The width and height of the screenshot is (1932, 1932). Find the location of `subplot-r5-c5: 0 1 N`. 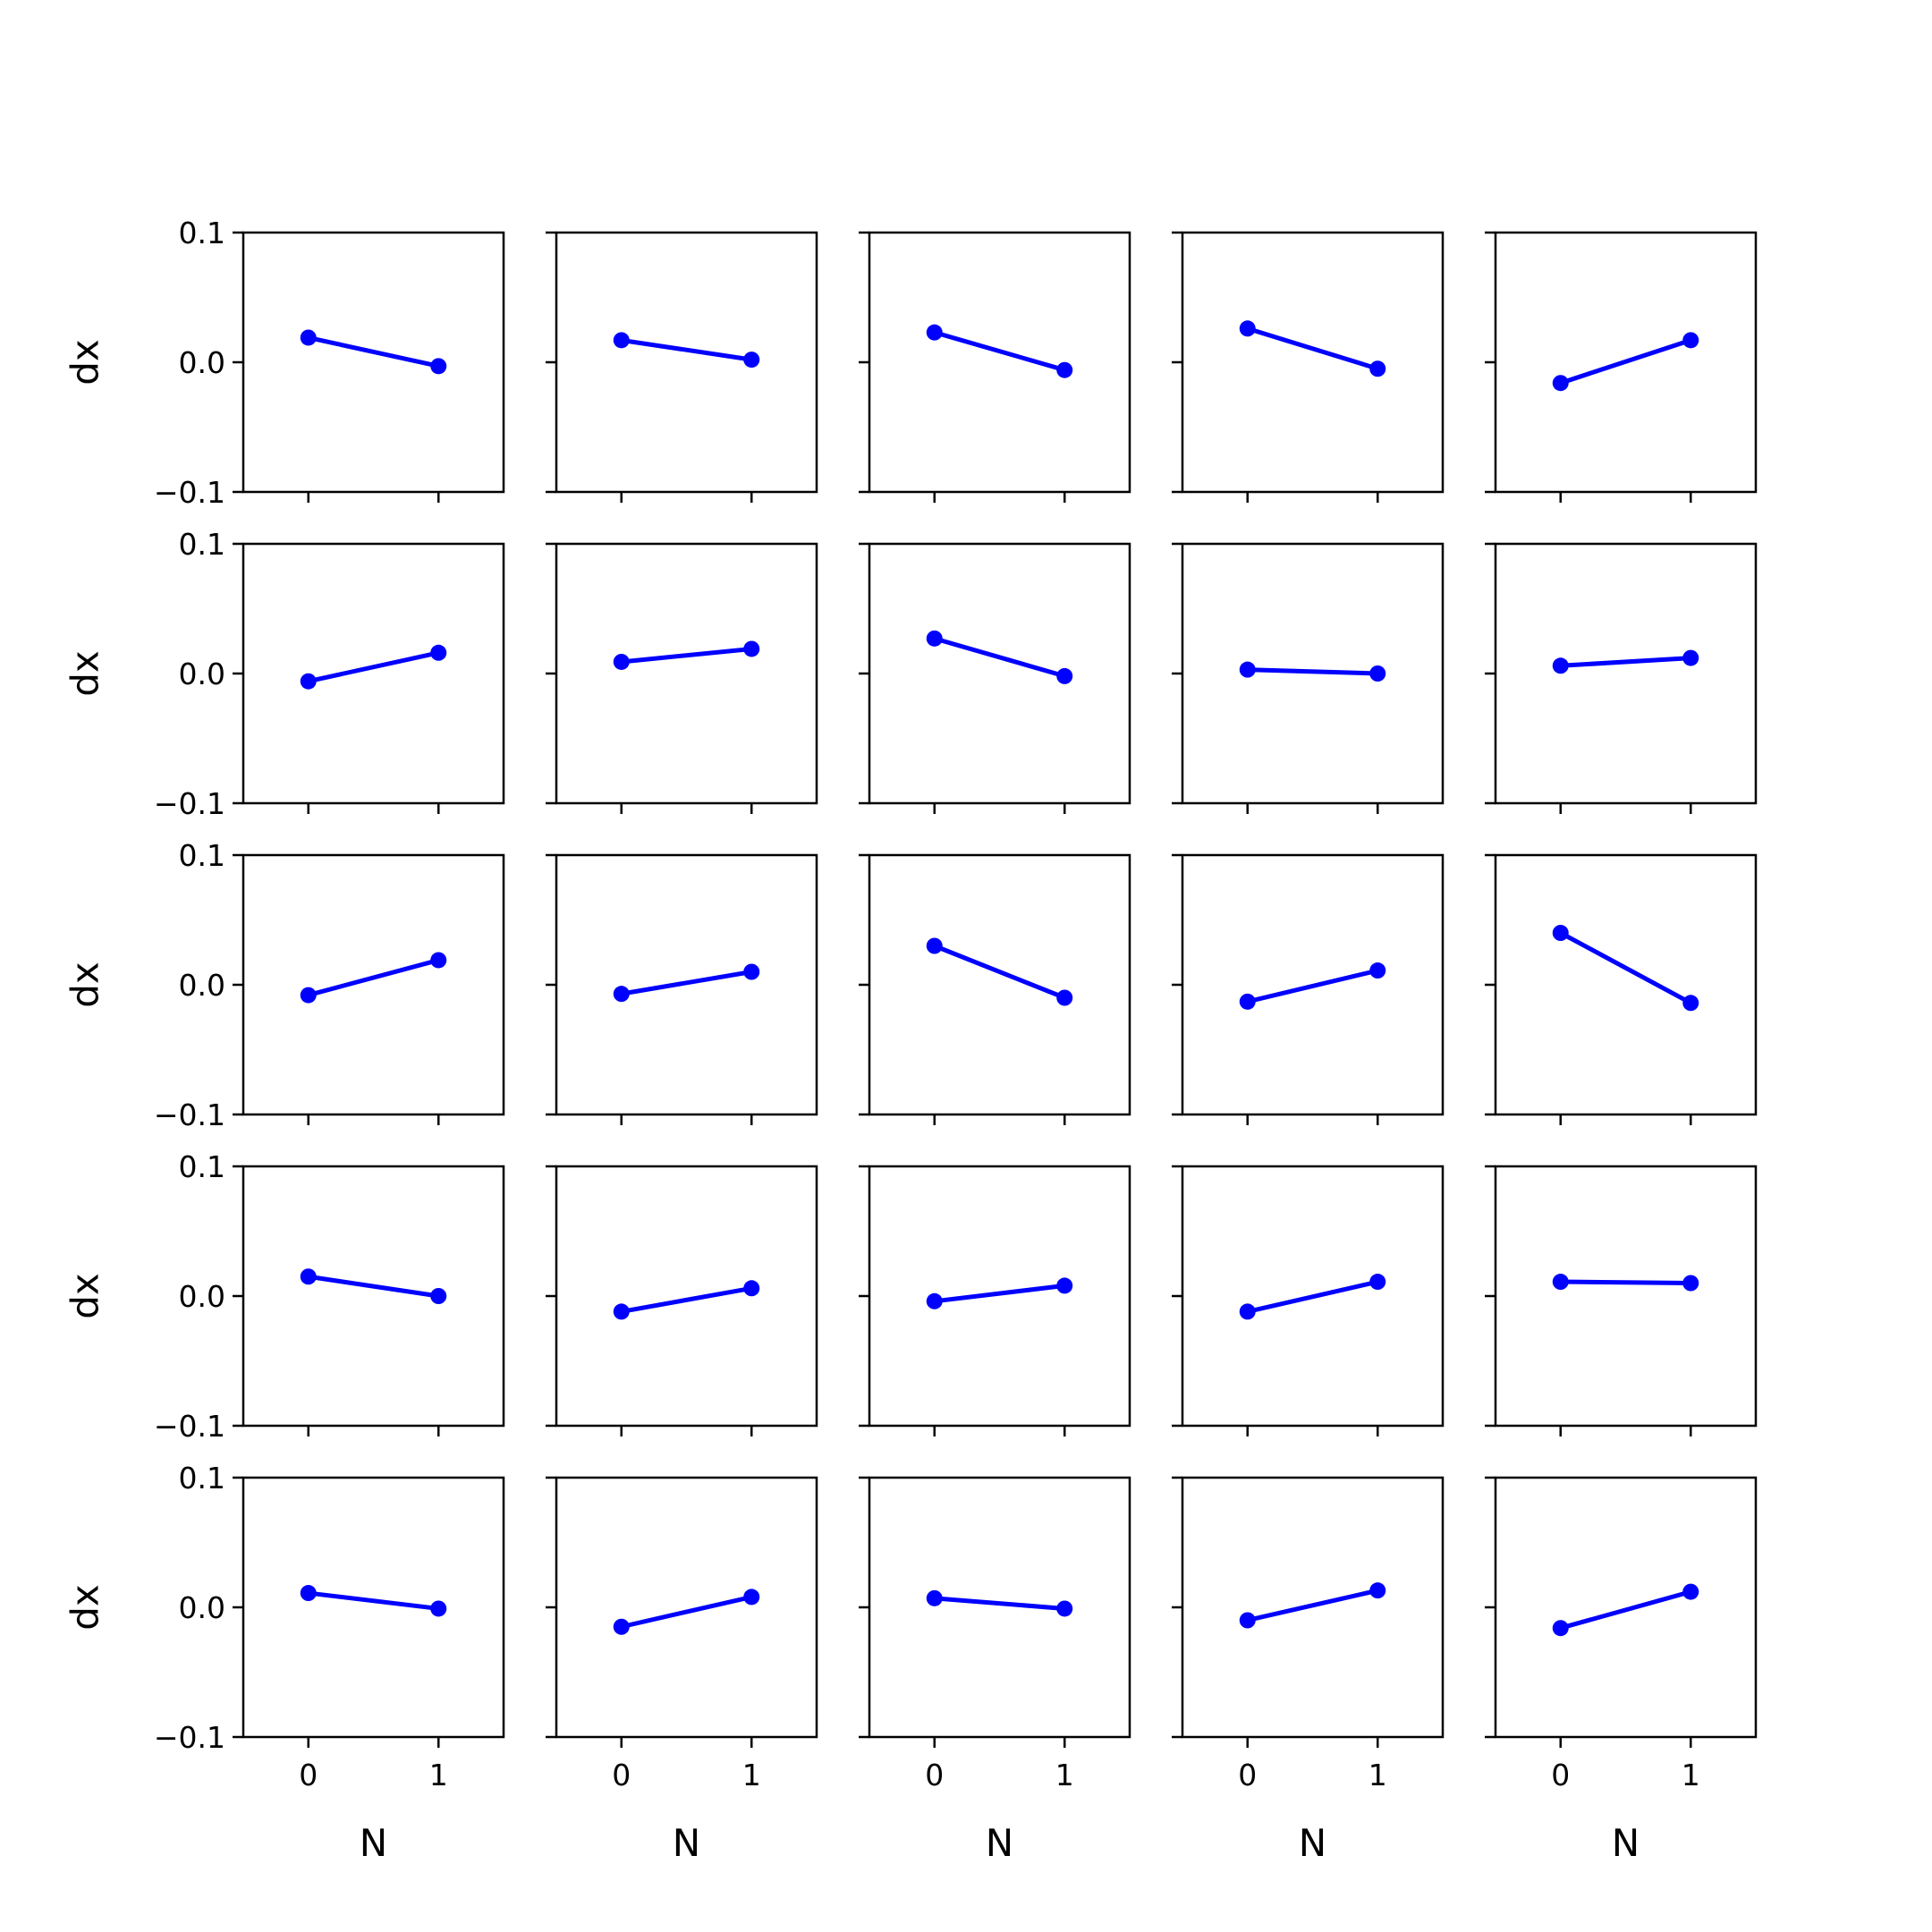

subplot-r5-c5: 0 1 N is located at coordinates (1621, 1670).